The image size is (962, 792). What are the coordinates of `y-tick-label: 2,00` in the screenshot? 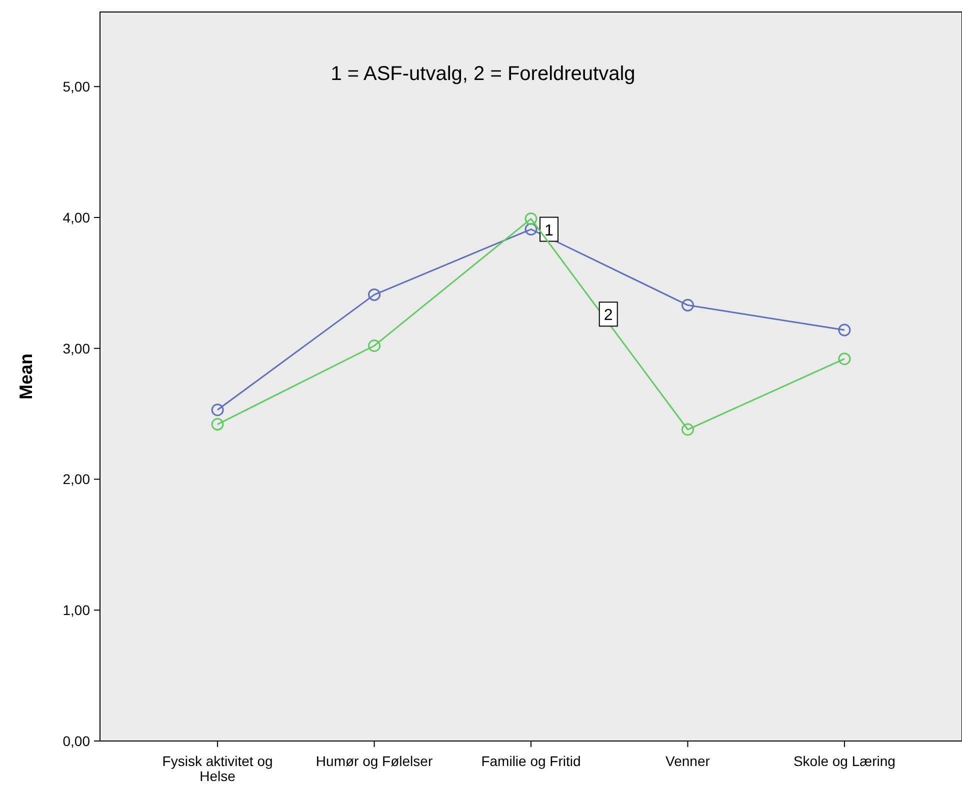 It's located at (76, 479).